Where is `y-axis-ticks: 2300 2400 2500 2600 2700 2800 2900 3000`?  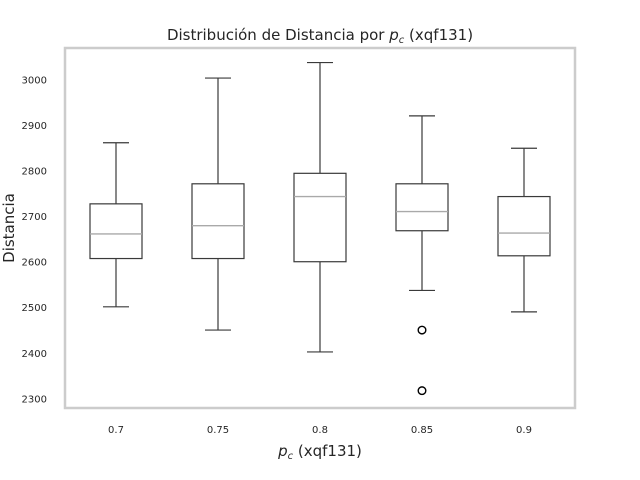 y-axis-ticks: 2300 2400 2500 2600 2700 2800 2900 3000 is located at coordinates (34, 240).